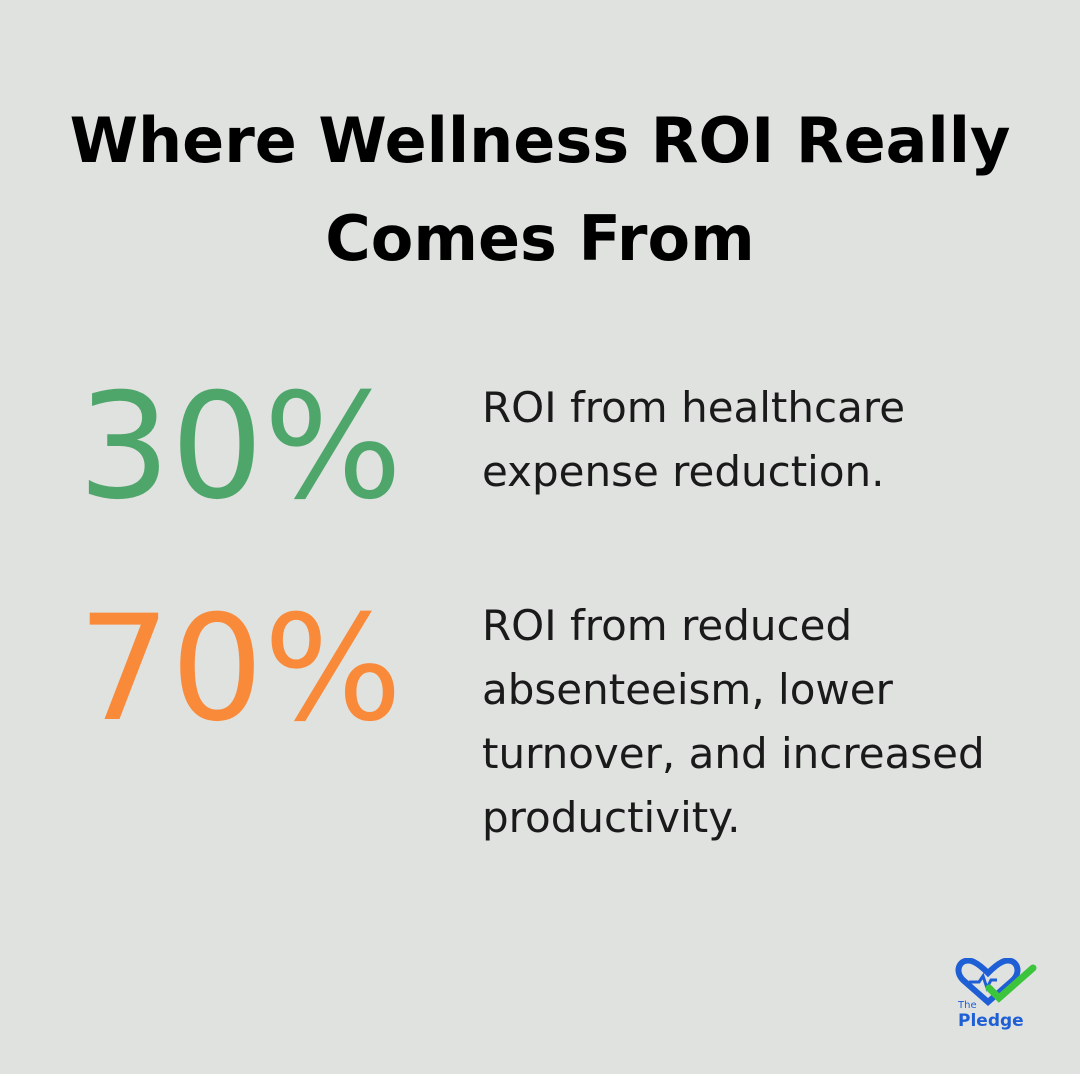 This screenshot has height=1074, width=1080. I want to click on logo-pulse, so click(983, 982).